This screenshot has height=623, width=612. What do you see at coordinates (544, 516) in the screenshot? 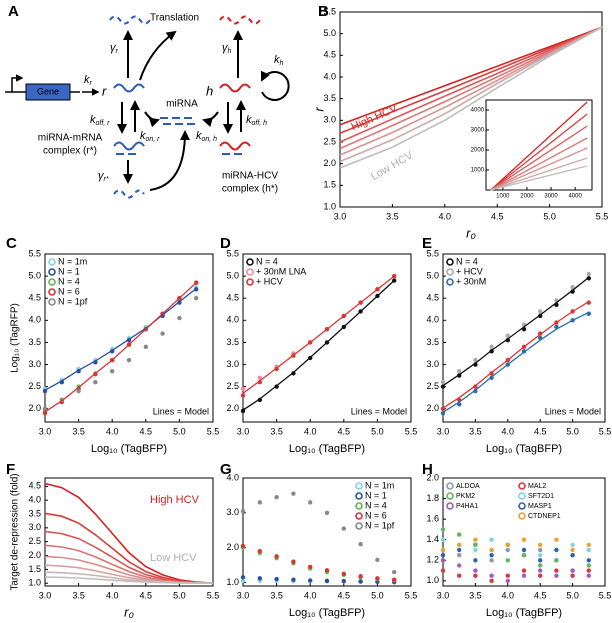
I see `legend-label: CTDNEP1` at bounding box center [544, 516].